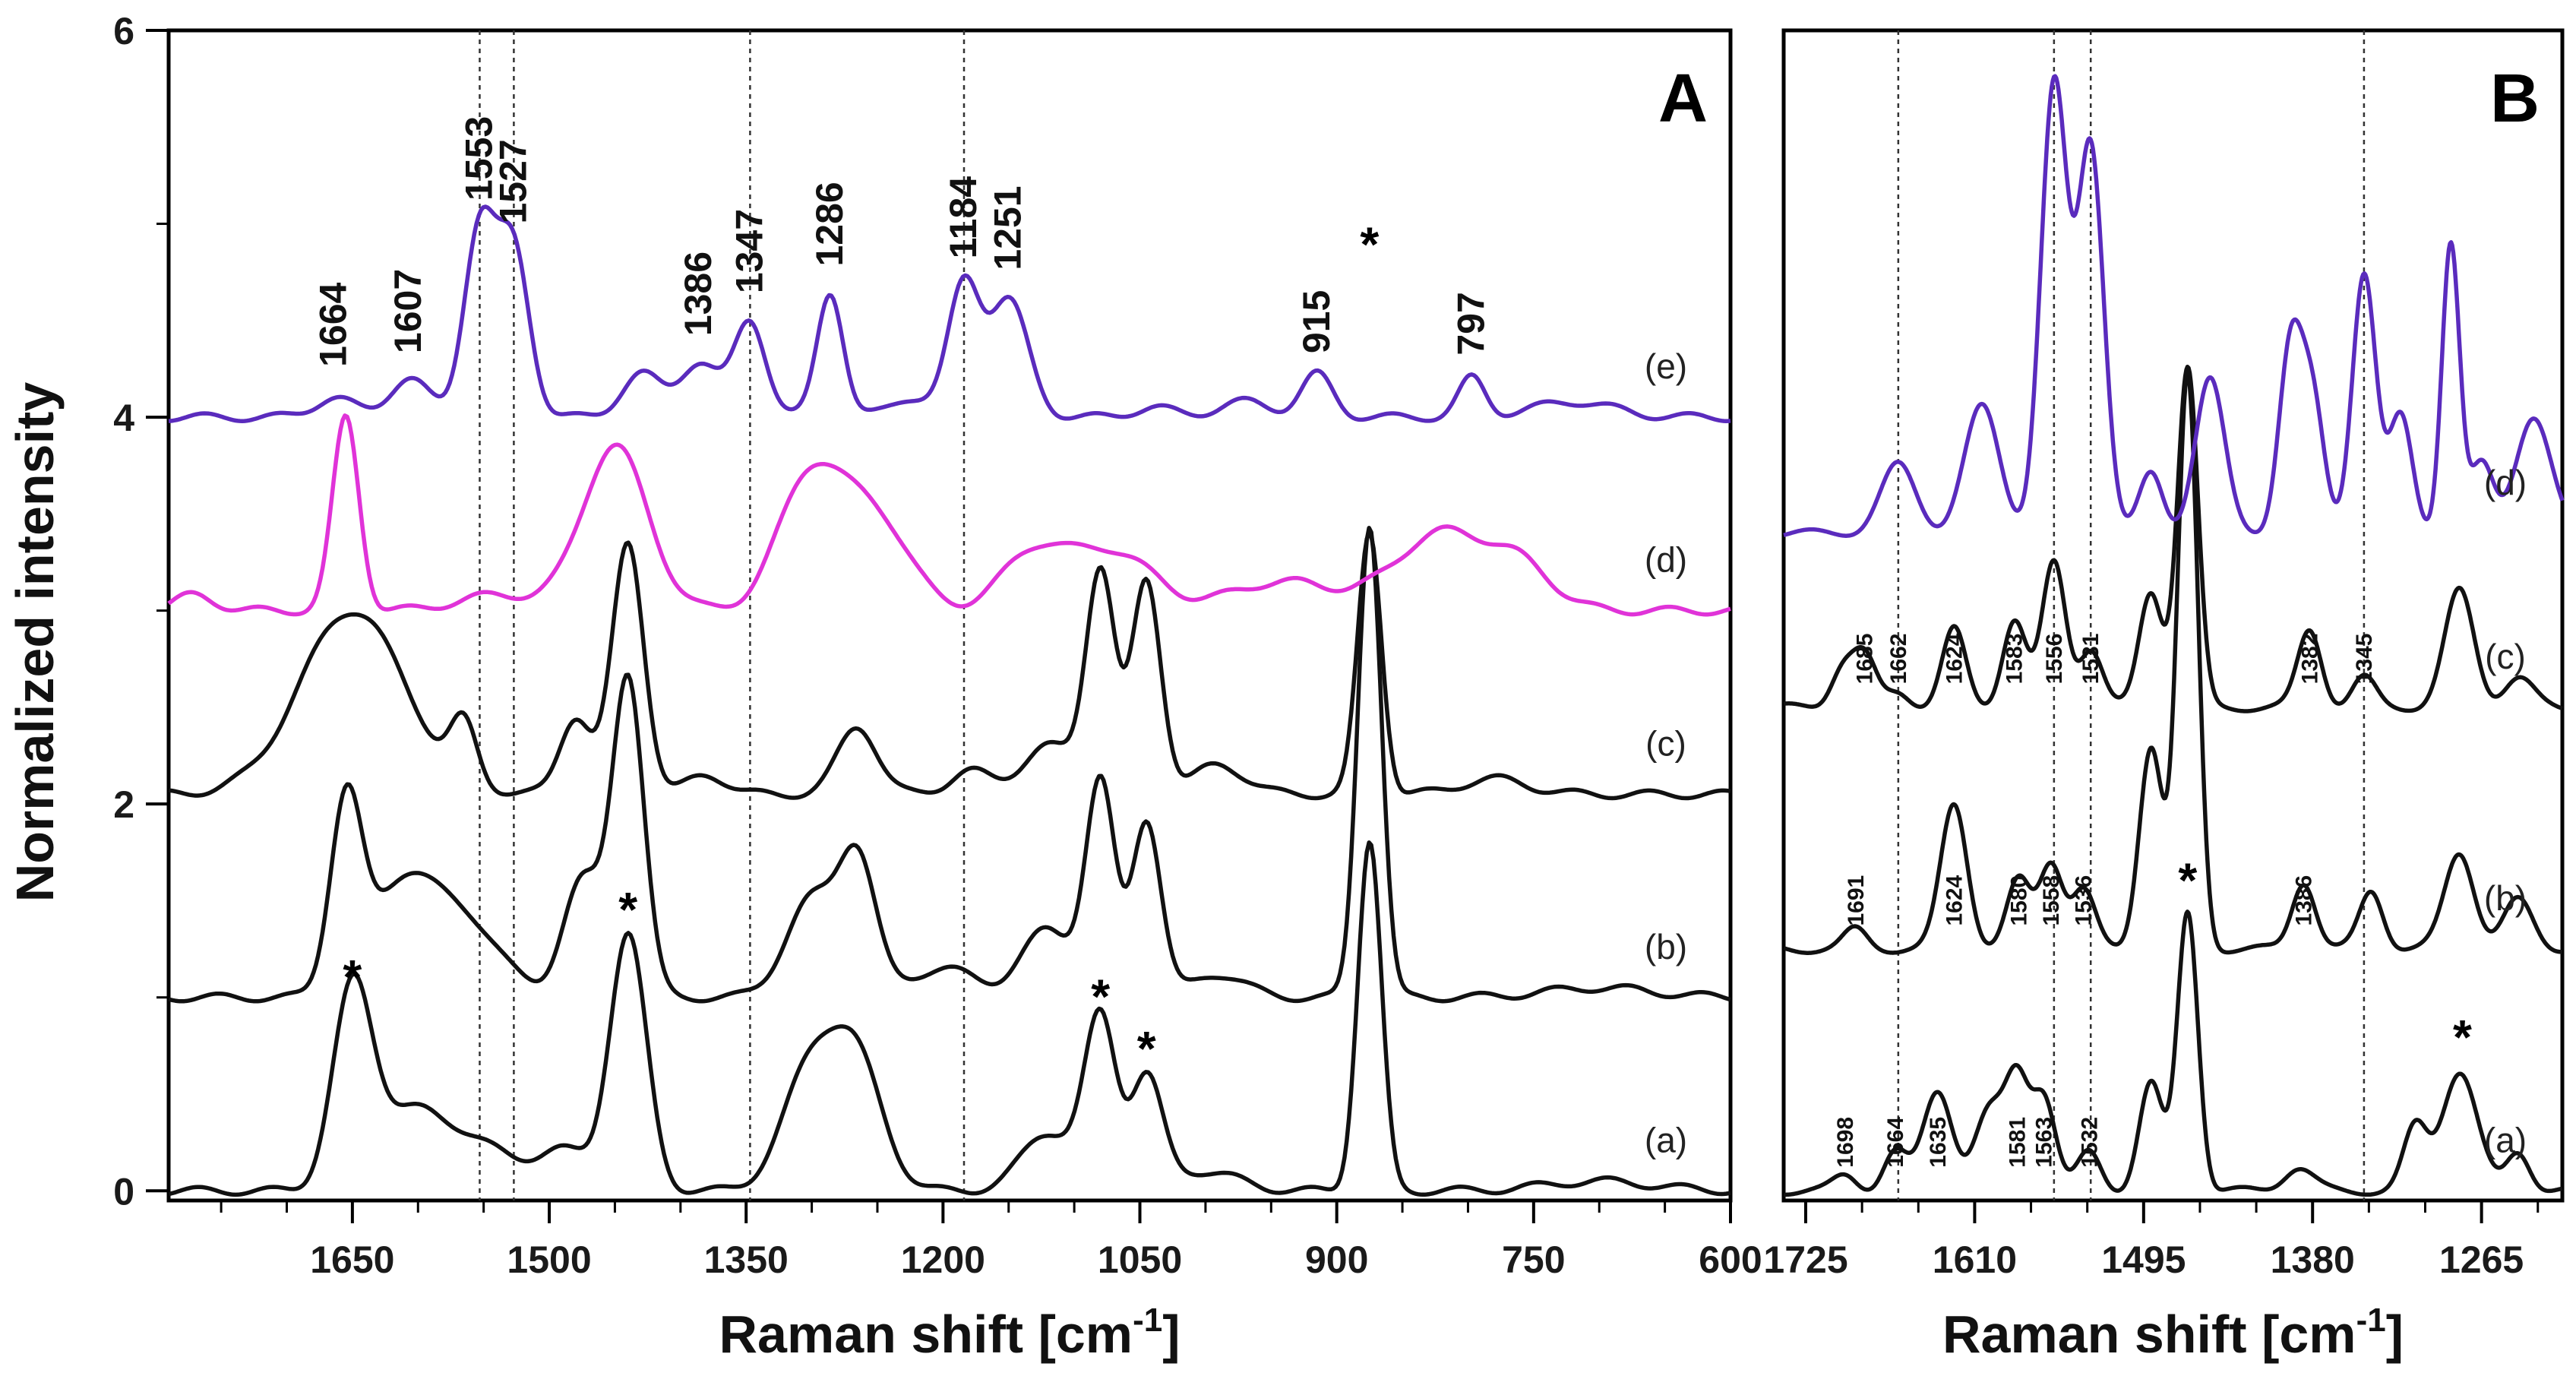 The image size is (2576, 1395). I want to click on peak-label: 1251, so click(1008, 227).